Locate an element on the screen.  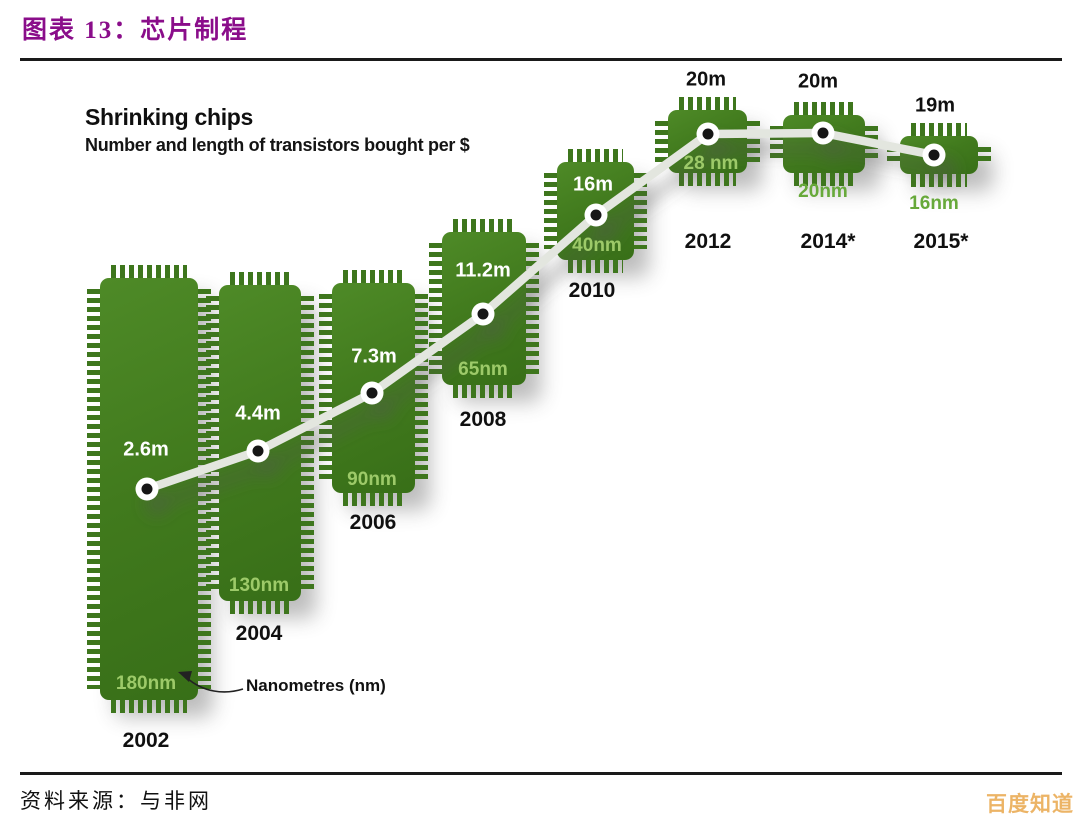
chip-pins-bottom-2015* is located at coordinates (939, 180).